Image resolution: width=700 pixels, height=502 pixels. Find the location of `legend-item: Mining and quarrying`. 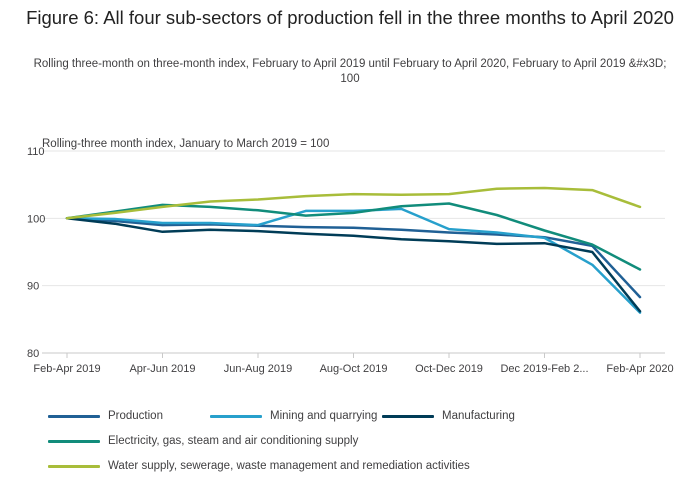

legend-item: Mining and quarrying is located at coordinates (293, 416).